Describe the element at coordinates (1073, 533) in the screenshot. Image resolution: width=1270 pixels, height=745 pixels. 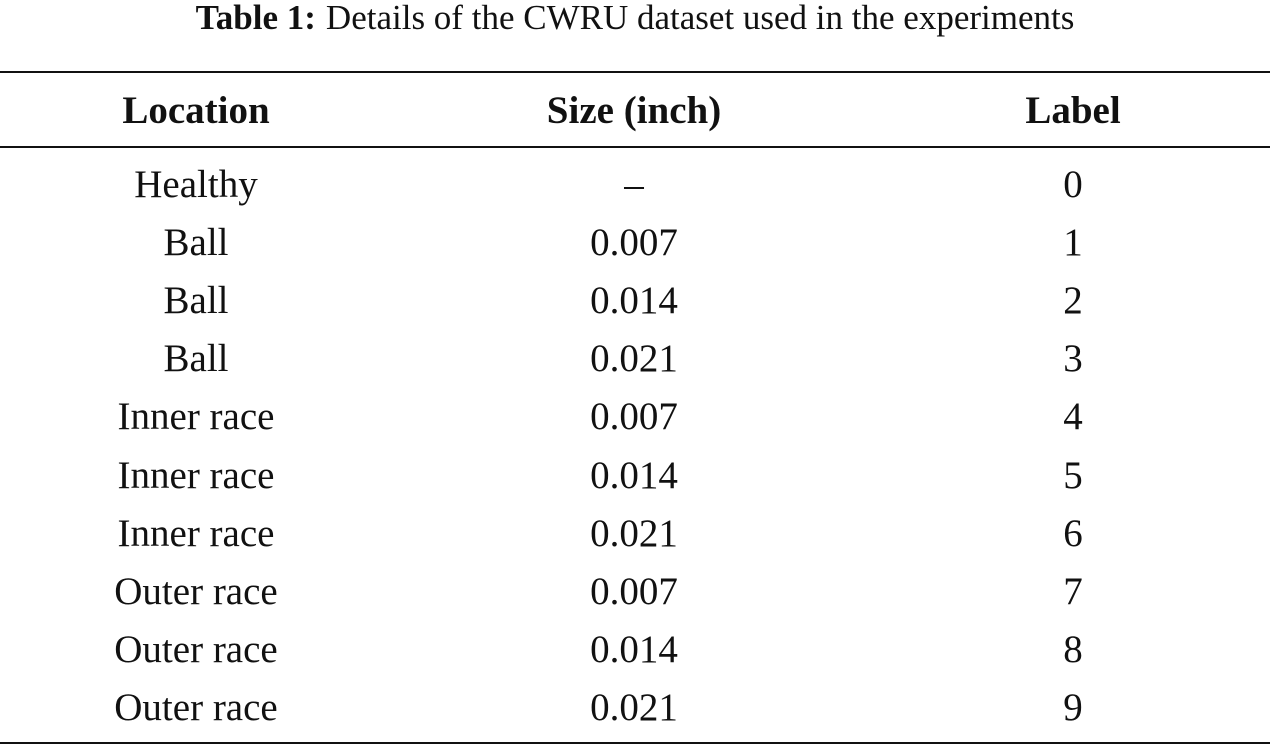
I see `table-cell: 6` at that location.